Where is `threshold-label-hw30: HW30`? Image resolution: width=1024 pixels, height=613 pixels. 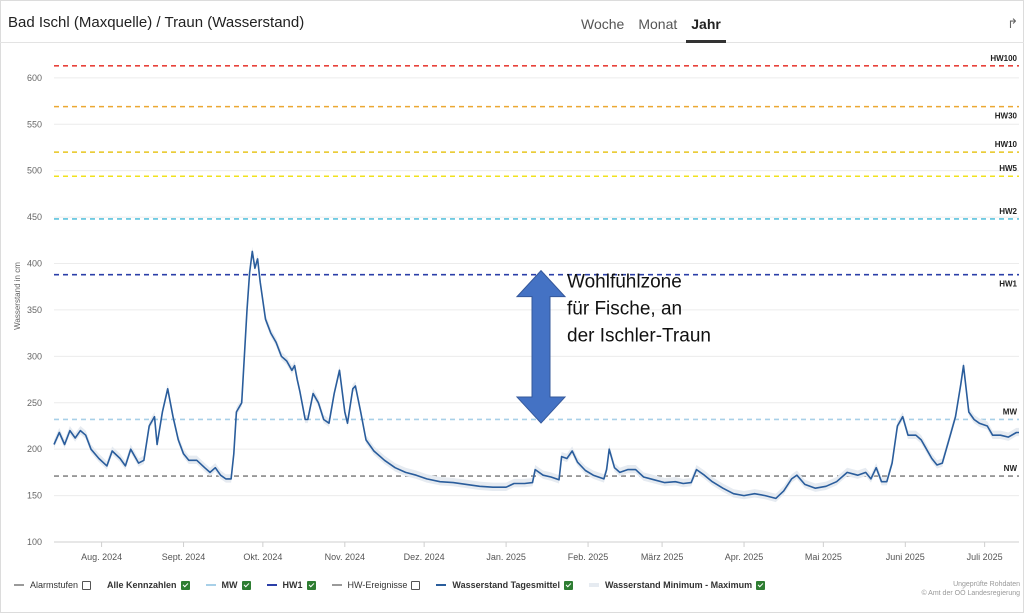
threshold-label-hw30: HW30 is located at coordinates (1006, 116).